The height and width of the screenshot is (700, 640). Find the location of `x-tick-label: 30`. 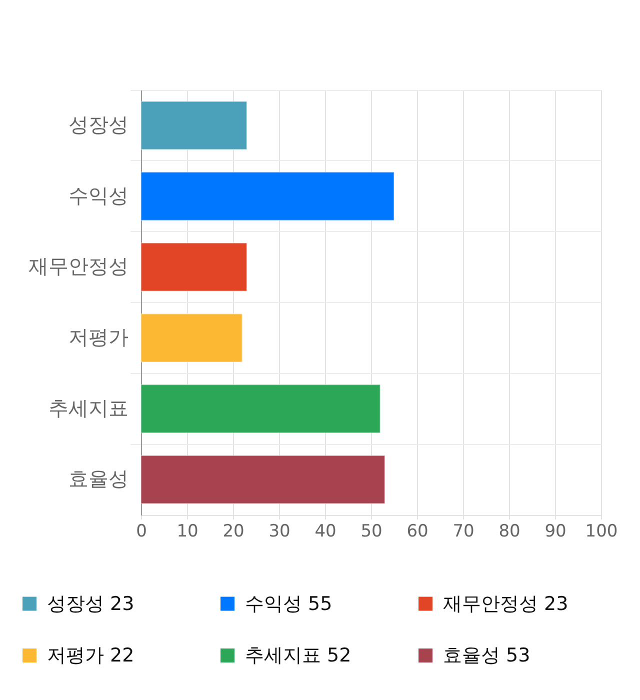

x-tick-label: 30 is located at coordinates (279, 532).